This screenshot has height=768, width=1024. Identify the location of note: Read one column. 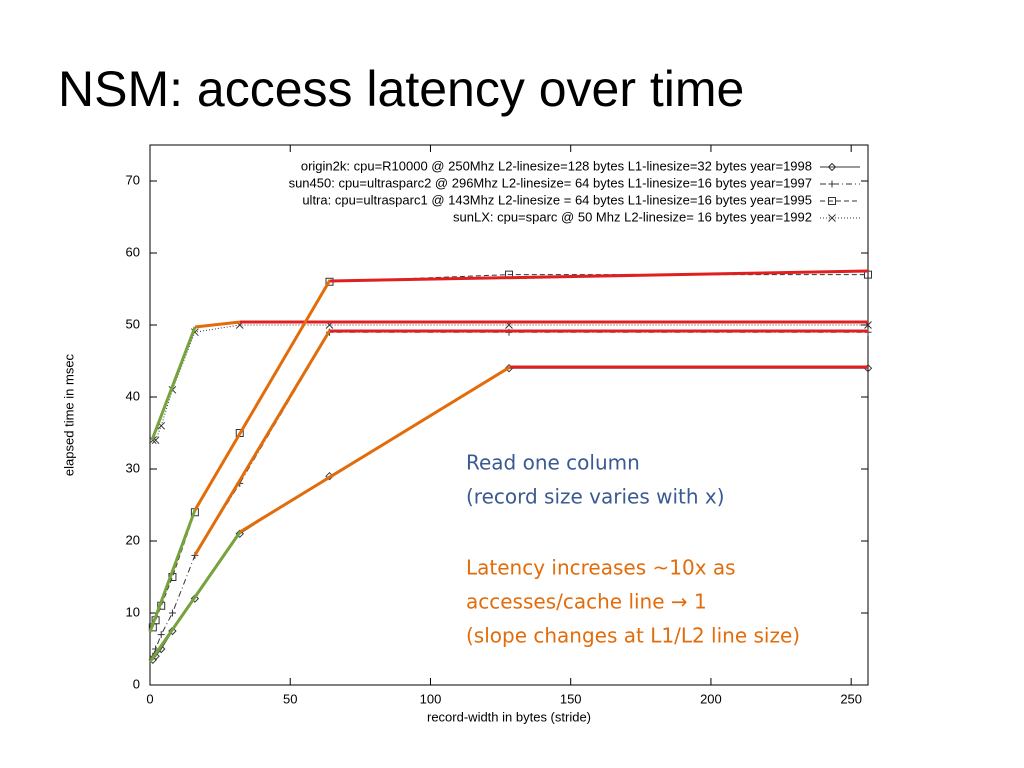
(553, 463).